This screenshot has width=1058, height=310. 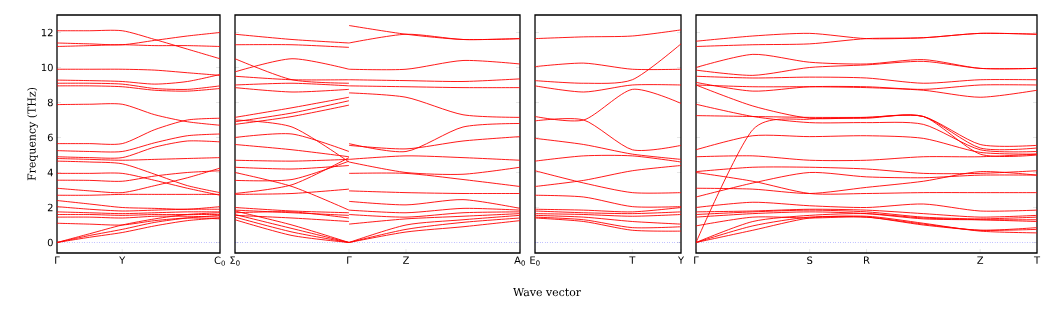 I want to click on y-tick-label: 6, so click(x=50, y=137).